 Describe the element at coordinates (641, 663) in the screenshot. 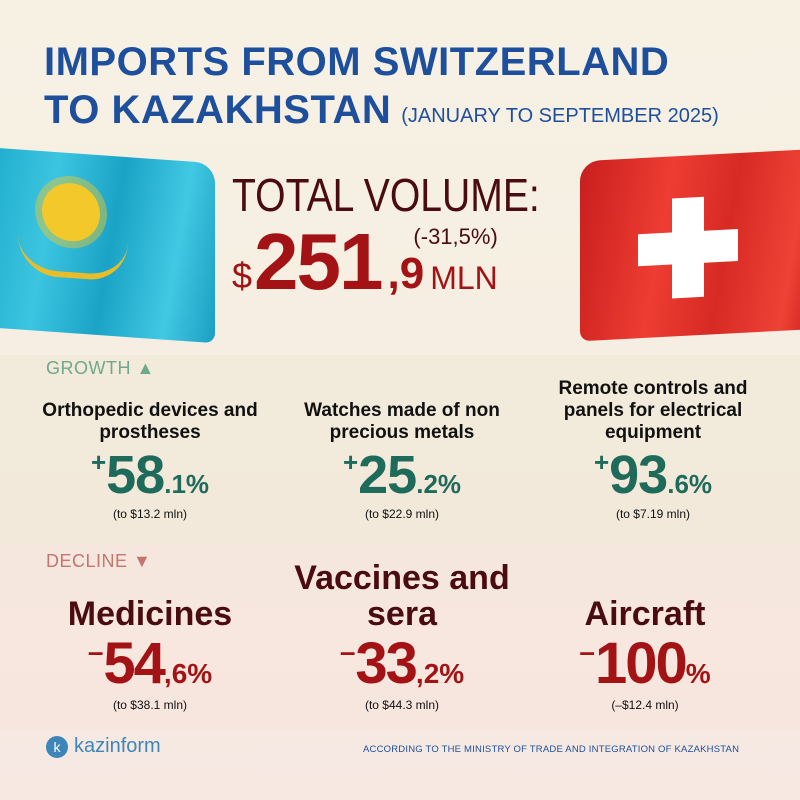

I see `value-big: 100` at that location.